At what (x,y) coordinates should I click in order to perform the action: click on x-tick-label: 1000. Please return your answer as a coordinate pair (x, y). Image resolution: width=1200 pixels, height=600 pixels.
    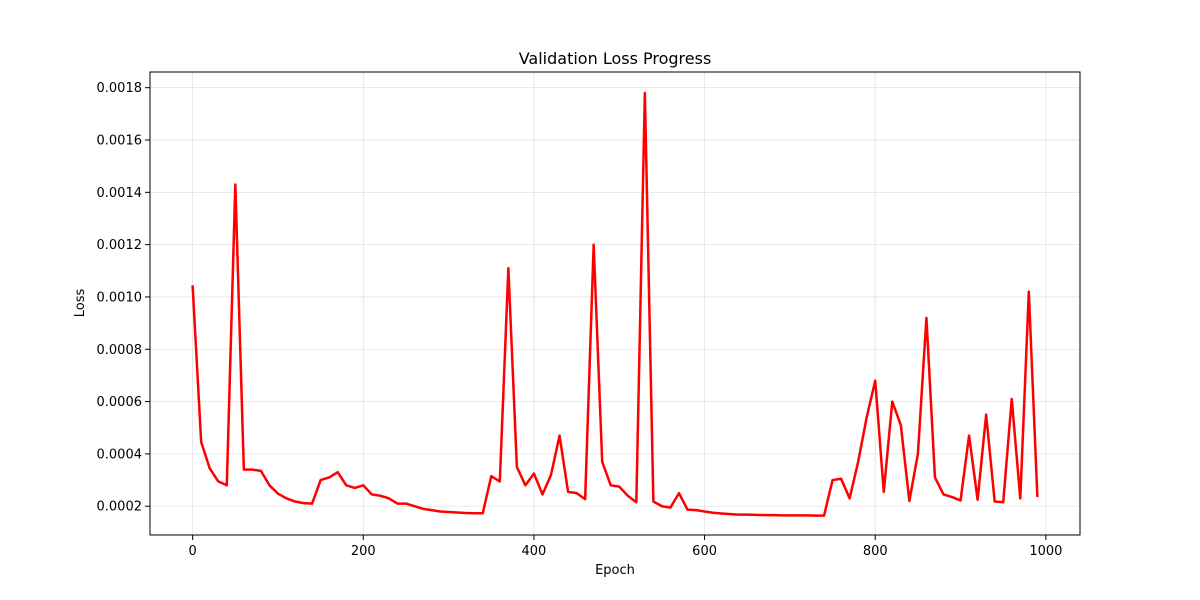
    Looking at the image, I should click on (1045, 551).